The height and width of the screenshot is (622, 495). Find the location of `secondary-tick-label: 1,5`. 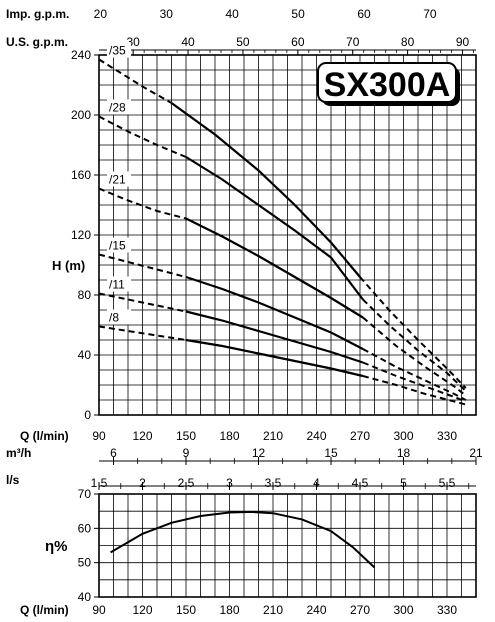

secondary-tick-label: 1,5 is located at coordinates (99, 483).